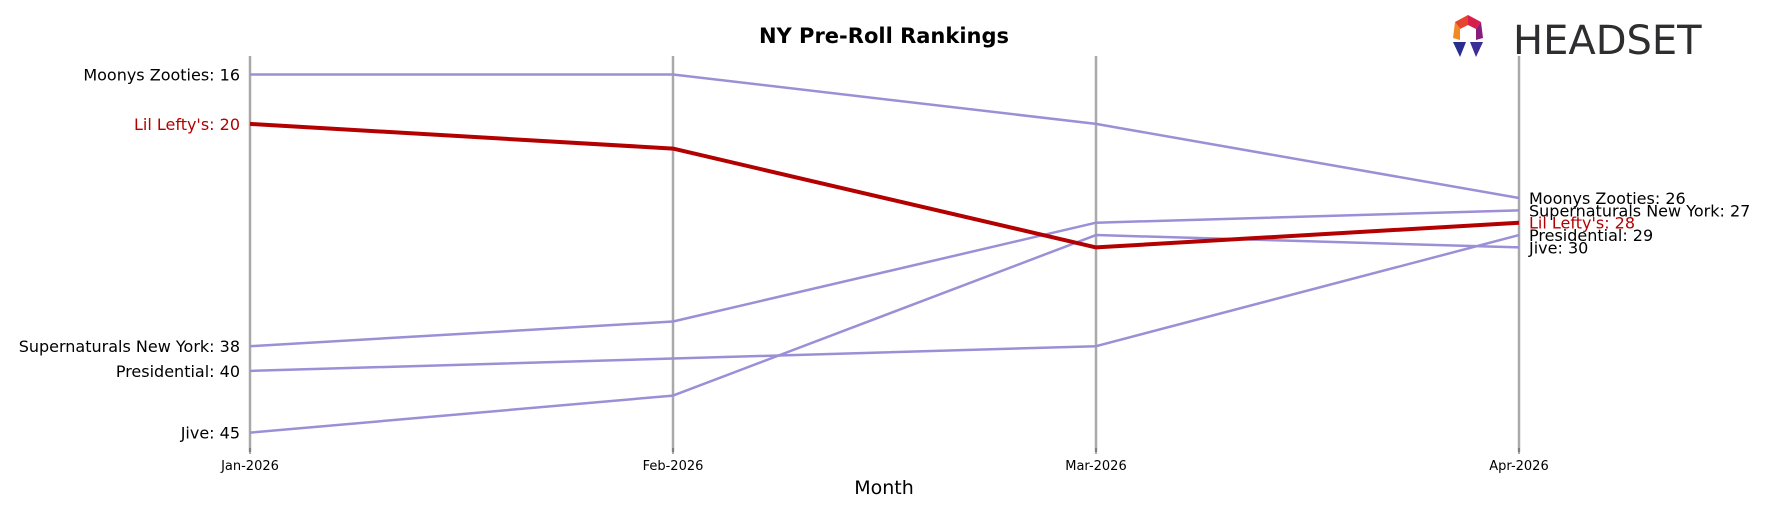  Describe the element at coordinates (249, 466) in the screenshot. I see `x-tick-label: Jan-2026` at that location.